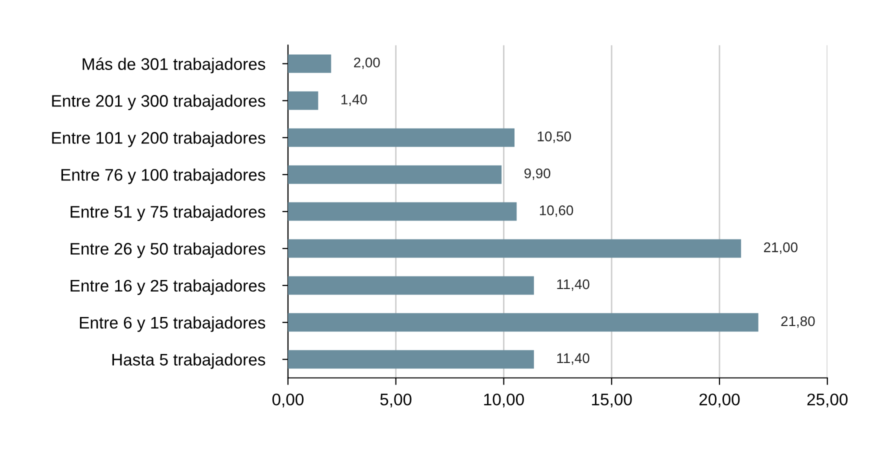 The image size is (870, 452). Describe the element at coordinates (288, 401) in the screenshot. I see `x-tick-label: 0,00` at that location.